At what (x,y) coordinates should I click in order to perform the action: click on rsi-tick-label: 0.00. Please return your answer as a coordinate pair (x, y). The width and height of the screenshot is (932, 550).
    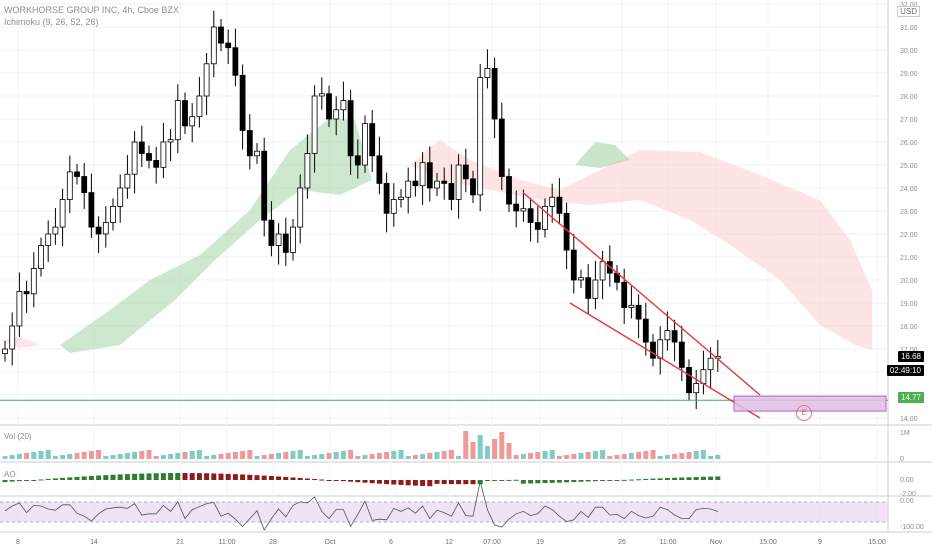
    Looking at the image, I should click on (907, 501).